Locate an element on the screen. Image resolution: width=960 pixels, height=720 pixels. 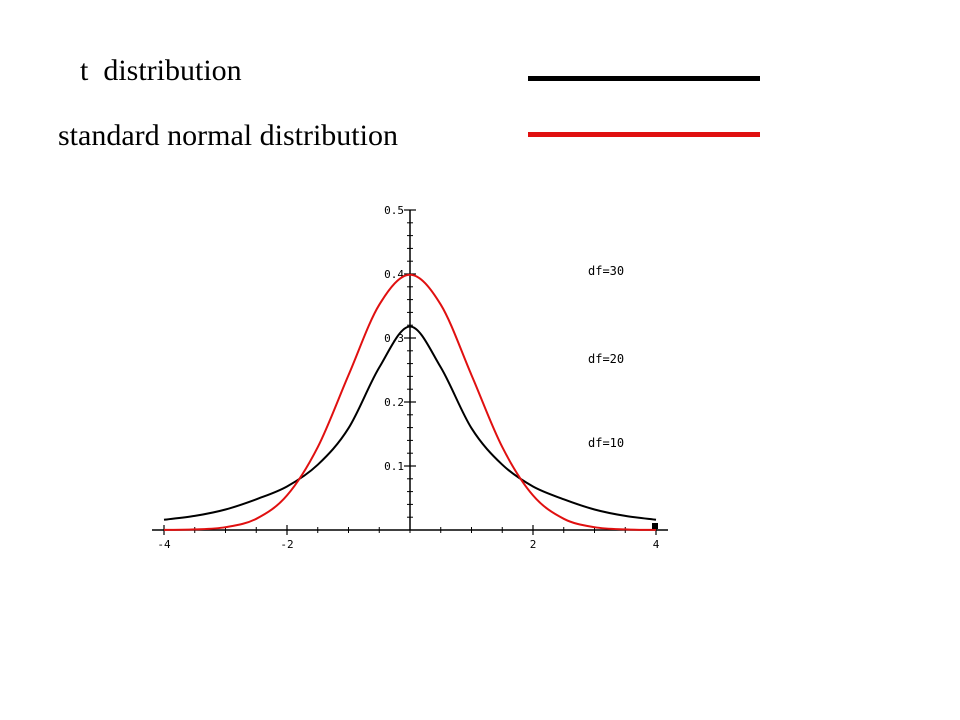
chart-annotations: df=30 df=20 df=10 is located at coordinates (623, 396).